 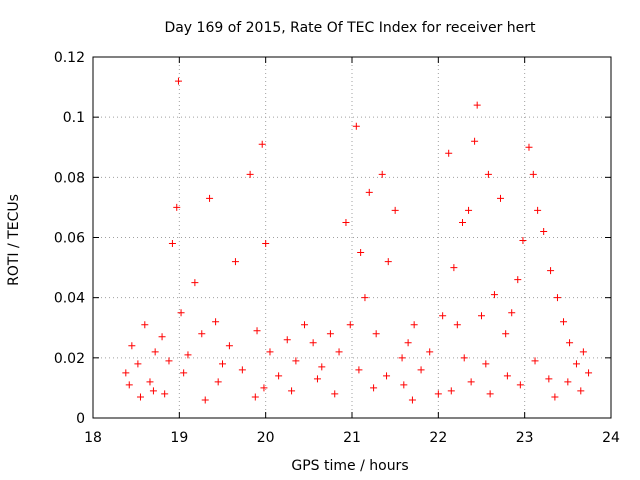 I want to click on y-tick-label: 0.1, so click(x=74, y=118).